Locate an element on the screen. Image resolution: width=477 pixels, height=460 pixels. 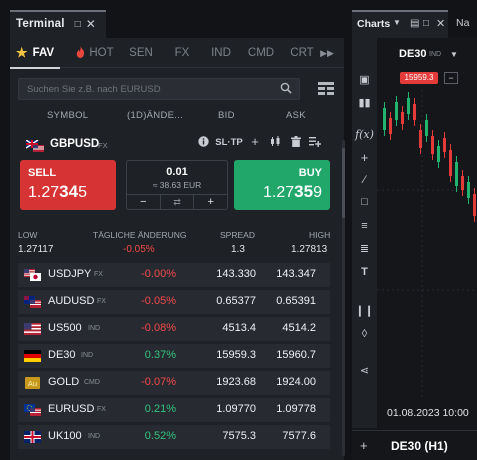
increase-quantity-button: + is located at coordinates (210, 202).